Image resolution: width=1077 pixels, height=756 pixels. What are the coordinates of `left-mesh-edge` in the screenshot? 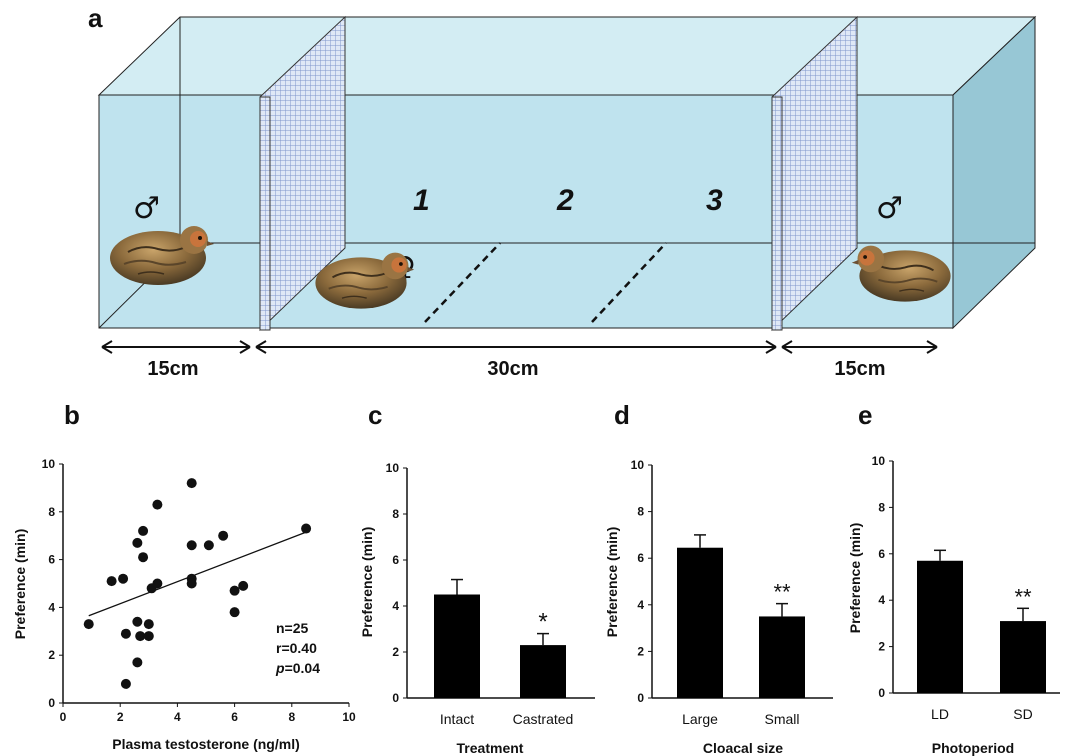 It's located at (265, 213).